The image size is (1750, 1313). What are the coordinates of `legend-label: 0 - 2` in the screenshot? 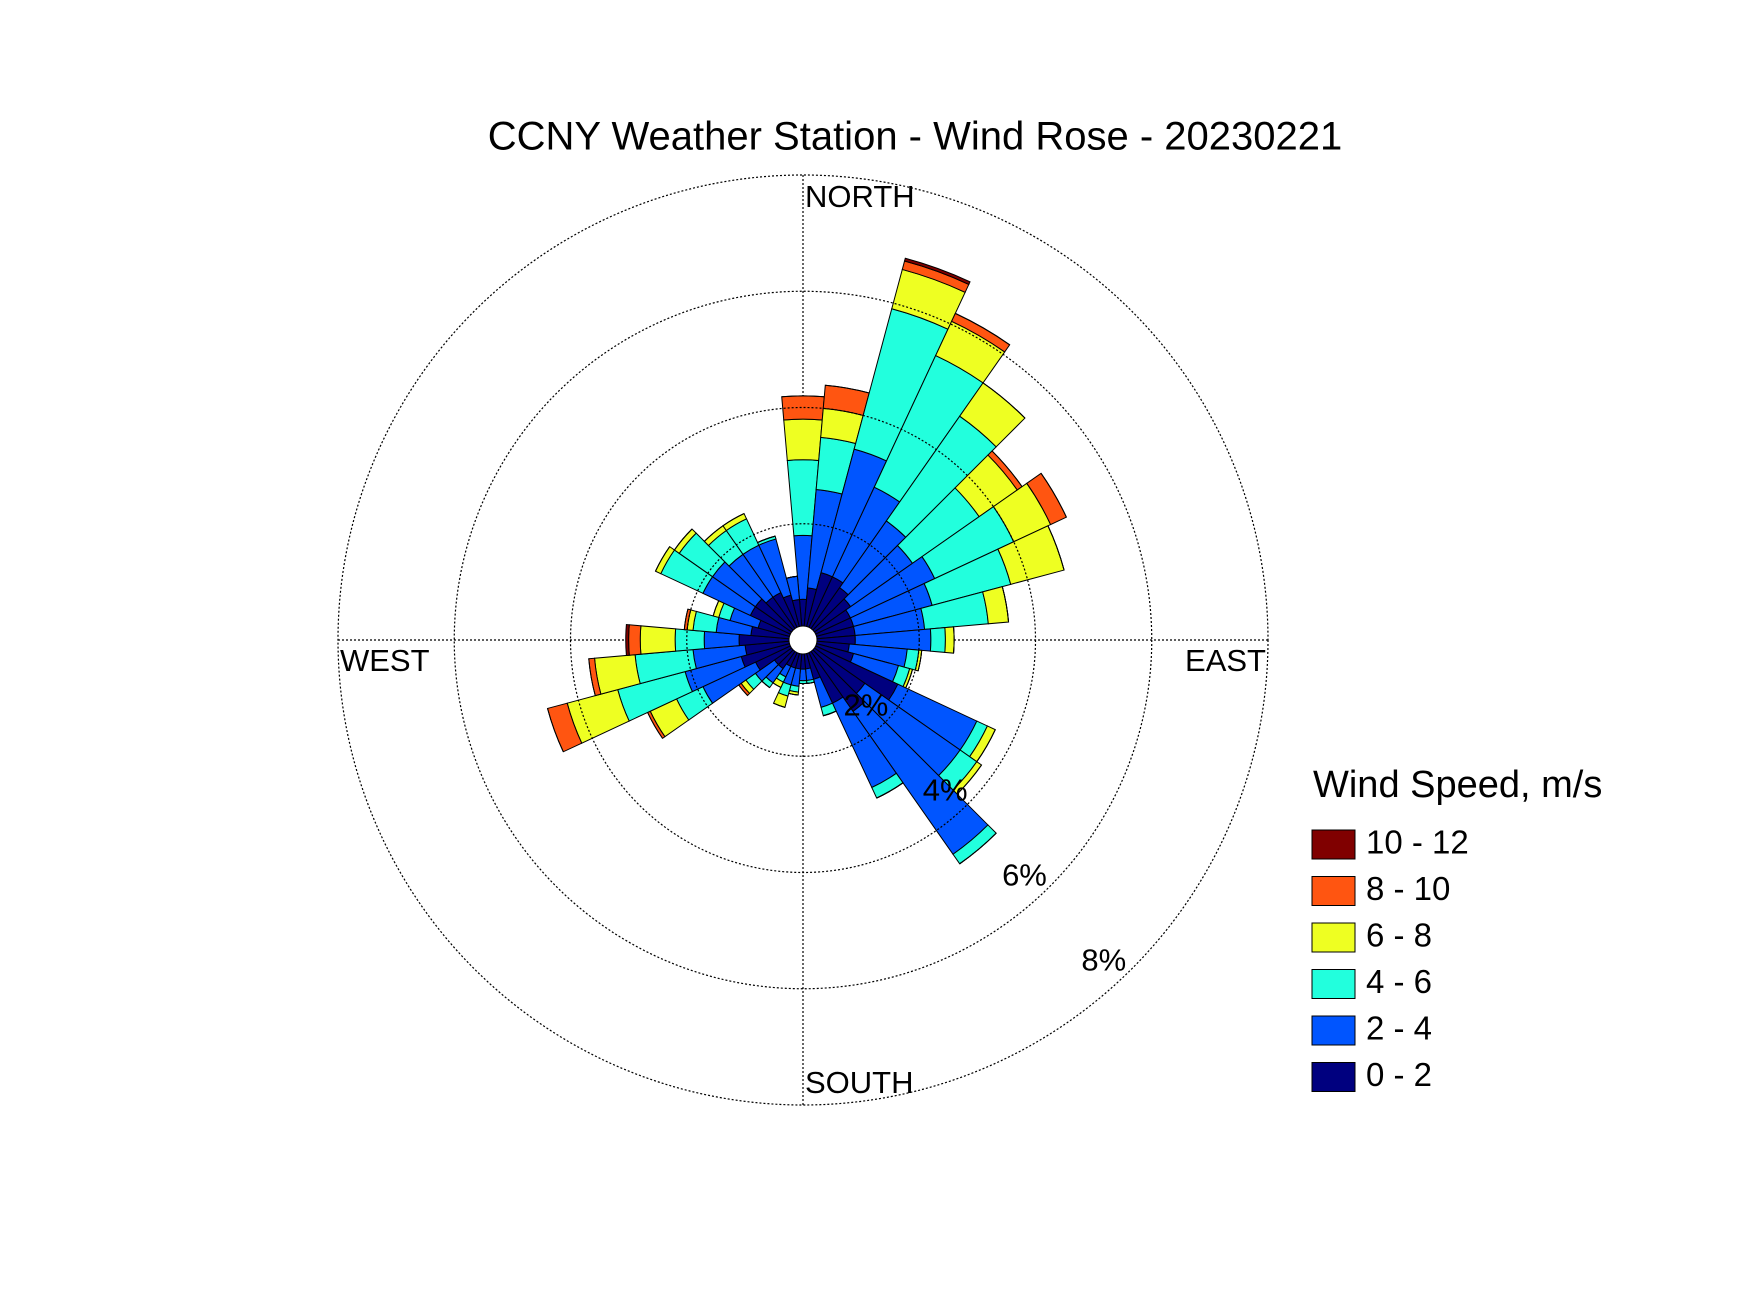 It's located at (1399, 1074).